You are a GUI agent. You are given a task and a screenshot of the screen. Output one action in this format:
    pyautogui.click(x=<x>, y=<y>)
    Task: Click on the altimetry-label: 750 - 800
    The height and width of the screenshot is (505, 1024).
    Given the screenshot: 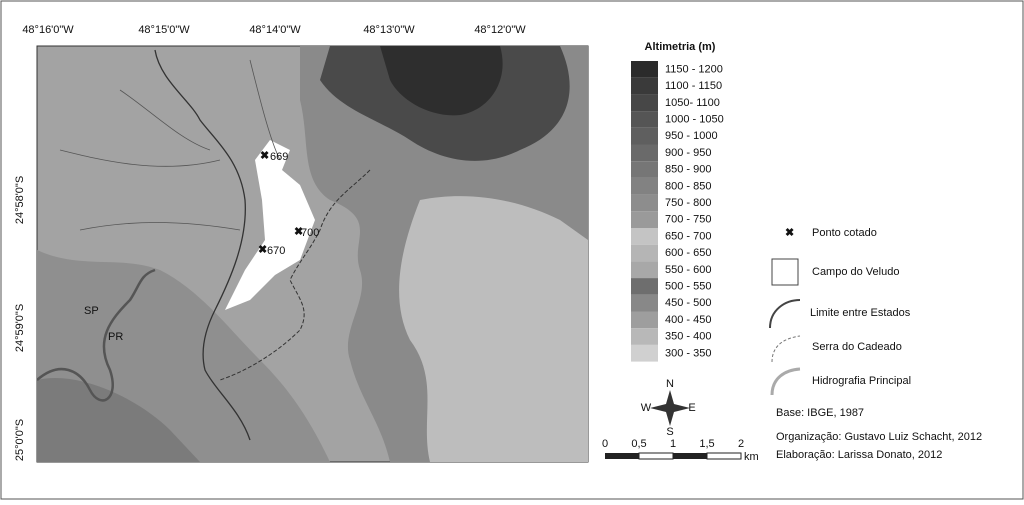 What is the action you would take?
    pyautogui.click(x=688, y=203)
    